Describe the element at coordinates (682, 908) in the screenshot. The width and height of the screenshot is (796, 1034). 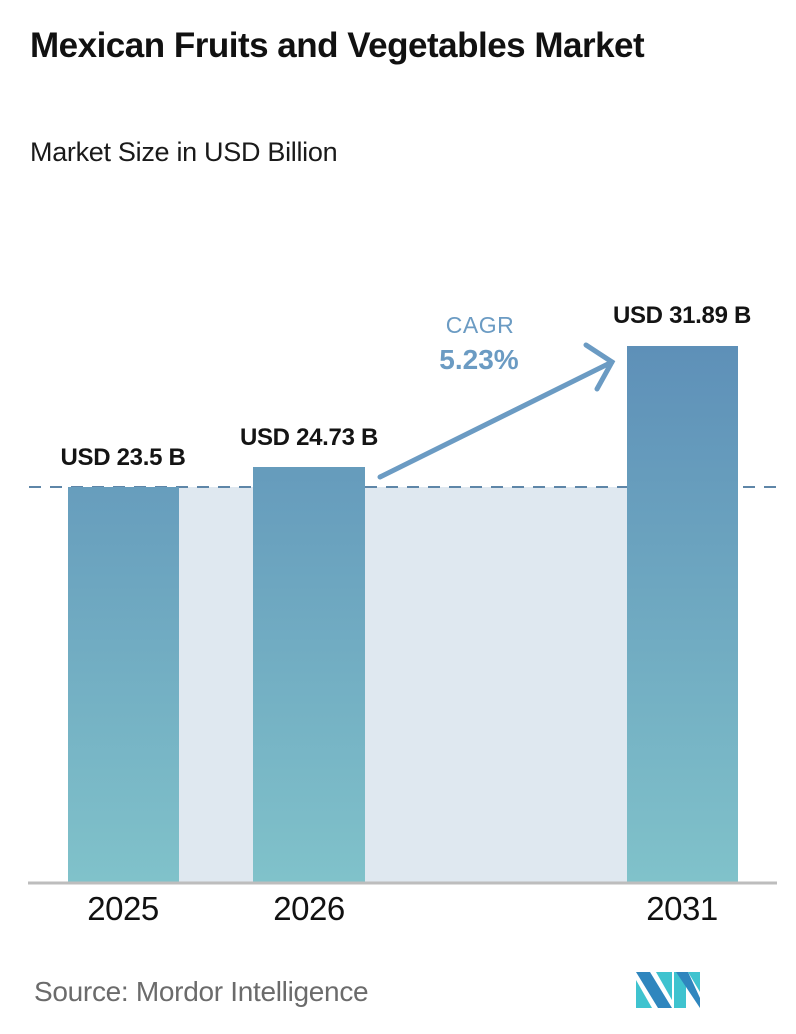
I see `x-tick-2031: 2031` at that location.